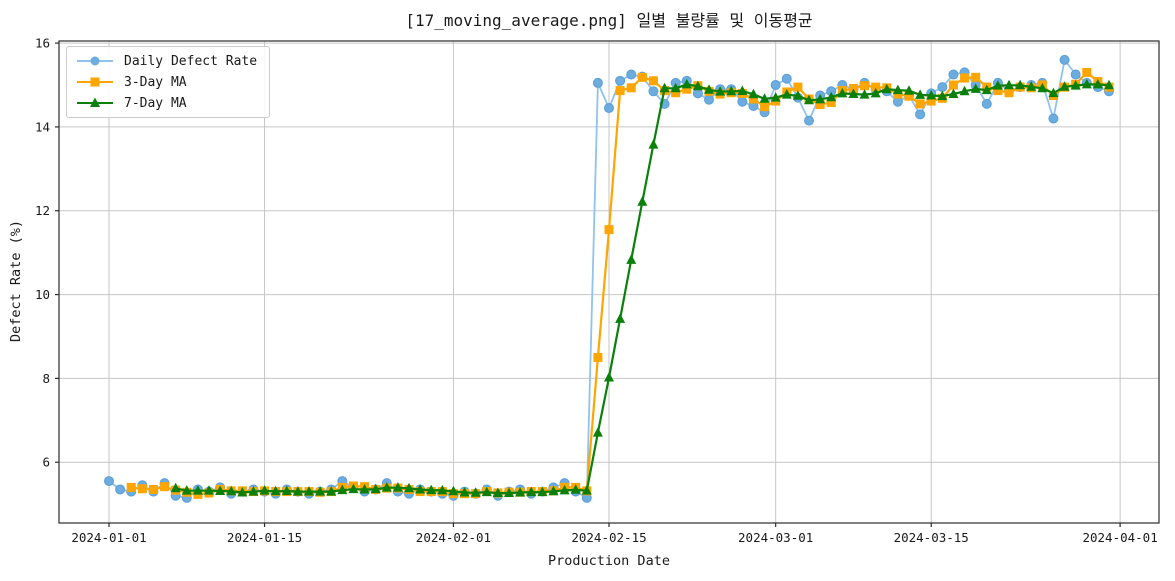 Image resolution: width=1175 pixels, height=581 pixels. I want to click on y-tick-label: 12, so click(42, 210).